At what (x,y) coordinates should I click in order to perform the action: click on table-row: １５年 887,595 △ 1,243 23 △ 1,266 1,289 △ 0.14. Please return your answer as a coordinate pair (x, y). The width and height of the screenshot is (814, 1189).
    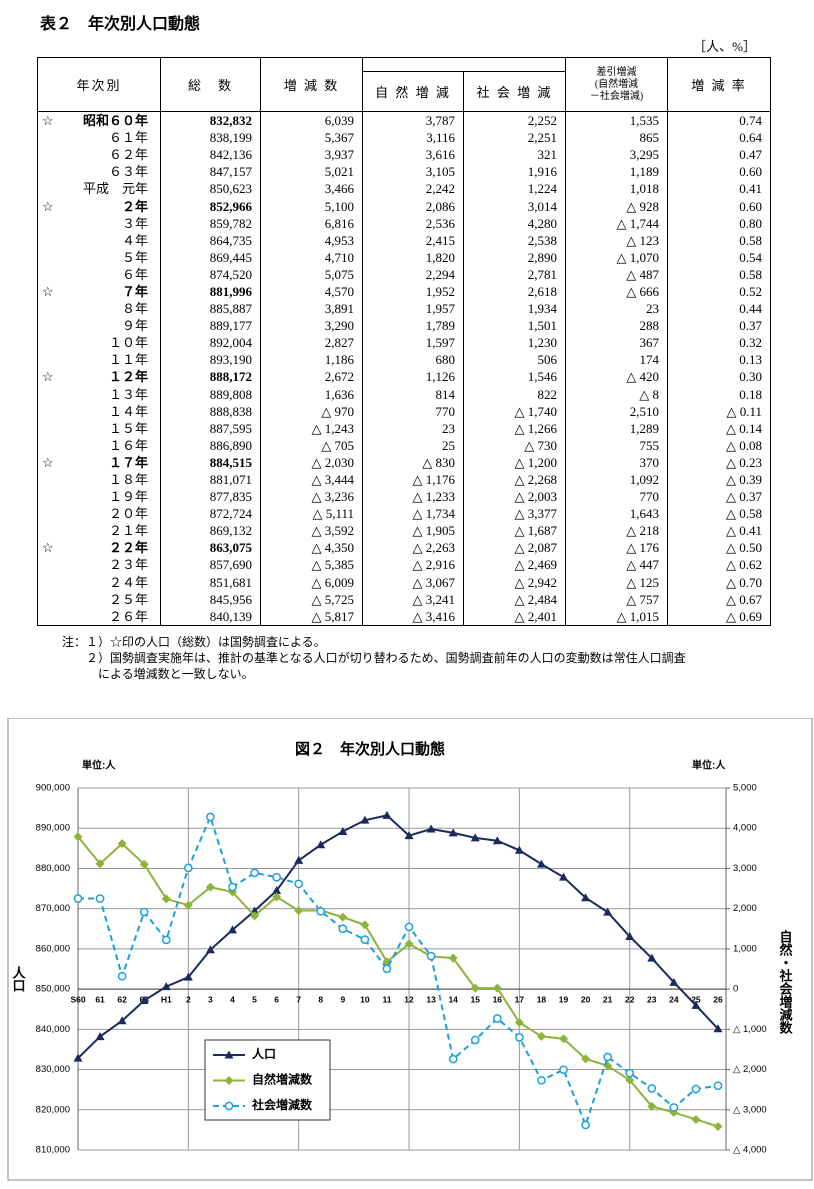
    Looking at the image, I should click on (404, 428).